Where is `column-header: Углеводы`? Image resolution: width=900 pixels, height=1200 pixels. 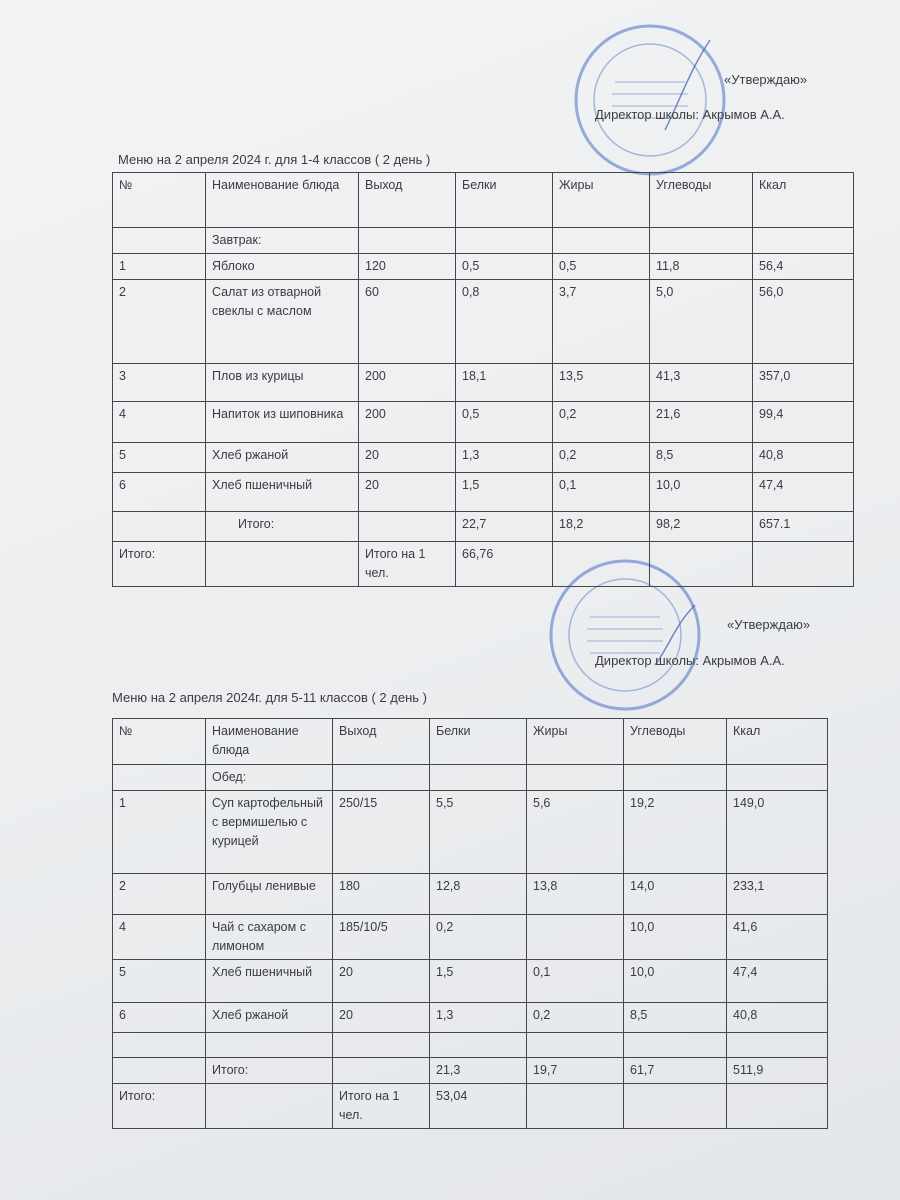
column-header: Углеводы is located at coordinates (701, 200).